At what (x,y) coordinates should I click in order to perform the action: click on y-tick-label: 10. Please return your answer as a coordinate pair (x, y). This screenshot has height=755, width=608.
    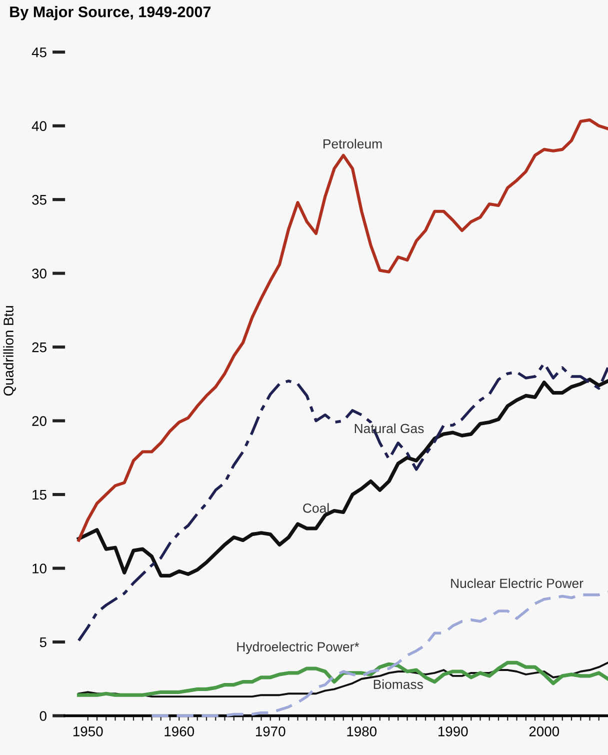
    Looking at the image, I should click on (39, 569).